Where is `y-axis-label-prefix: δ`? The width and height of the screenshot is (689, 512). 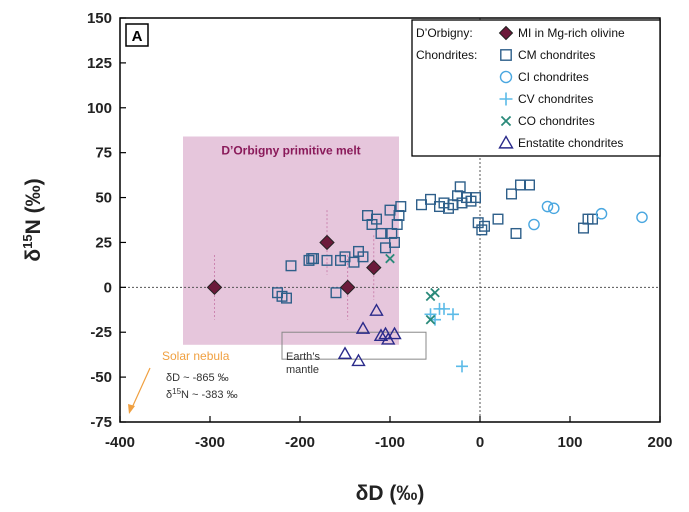
y-axis-label-prefix: δ is located at coordinates (33, 255).